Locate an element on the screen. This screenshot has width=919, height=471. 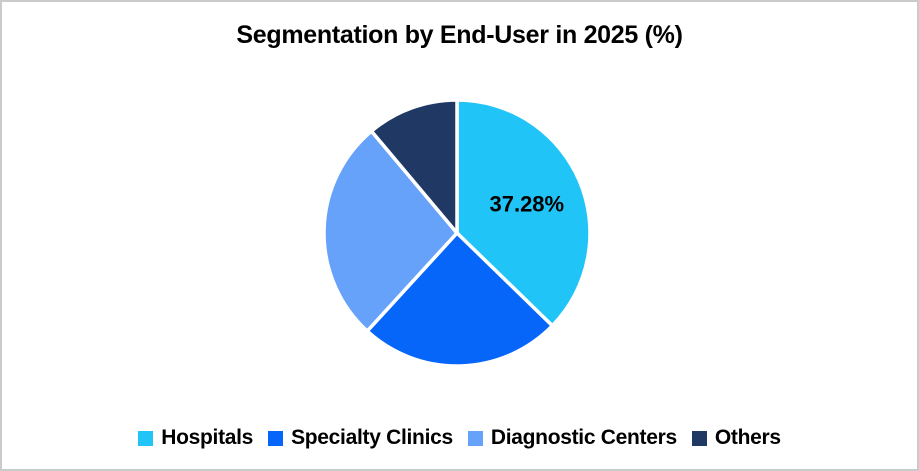
legend-item-others: Others is located at coordinates (736, 438).